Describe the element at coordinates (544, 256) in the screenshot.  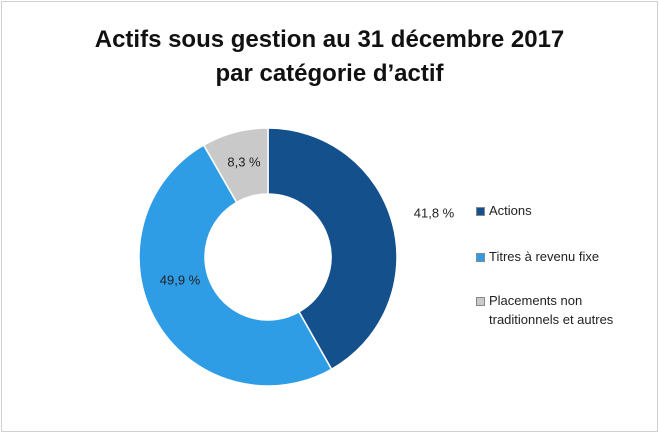
I see `legend-label: Titres à revenu fixe` at that location.